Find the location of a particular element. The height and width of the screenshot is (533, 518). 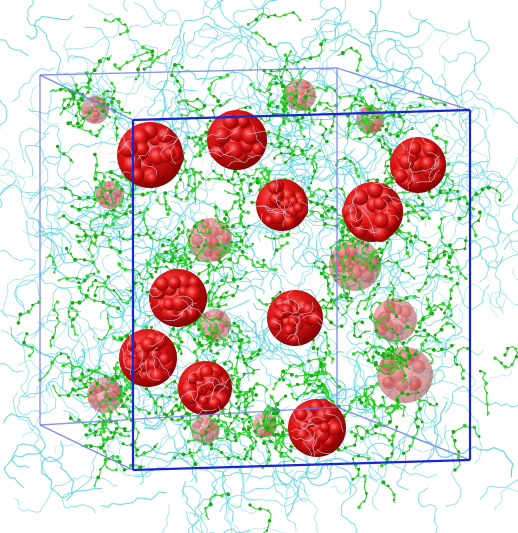

box-front-edge is located at coordinates (301, 115).